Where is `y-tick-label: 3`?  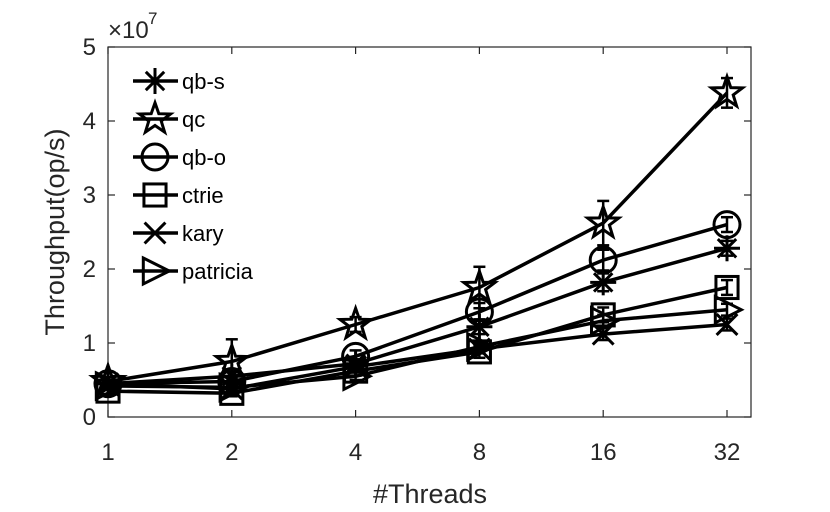
y-tick-label: 3 is located at coordinates (89, 195).